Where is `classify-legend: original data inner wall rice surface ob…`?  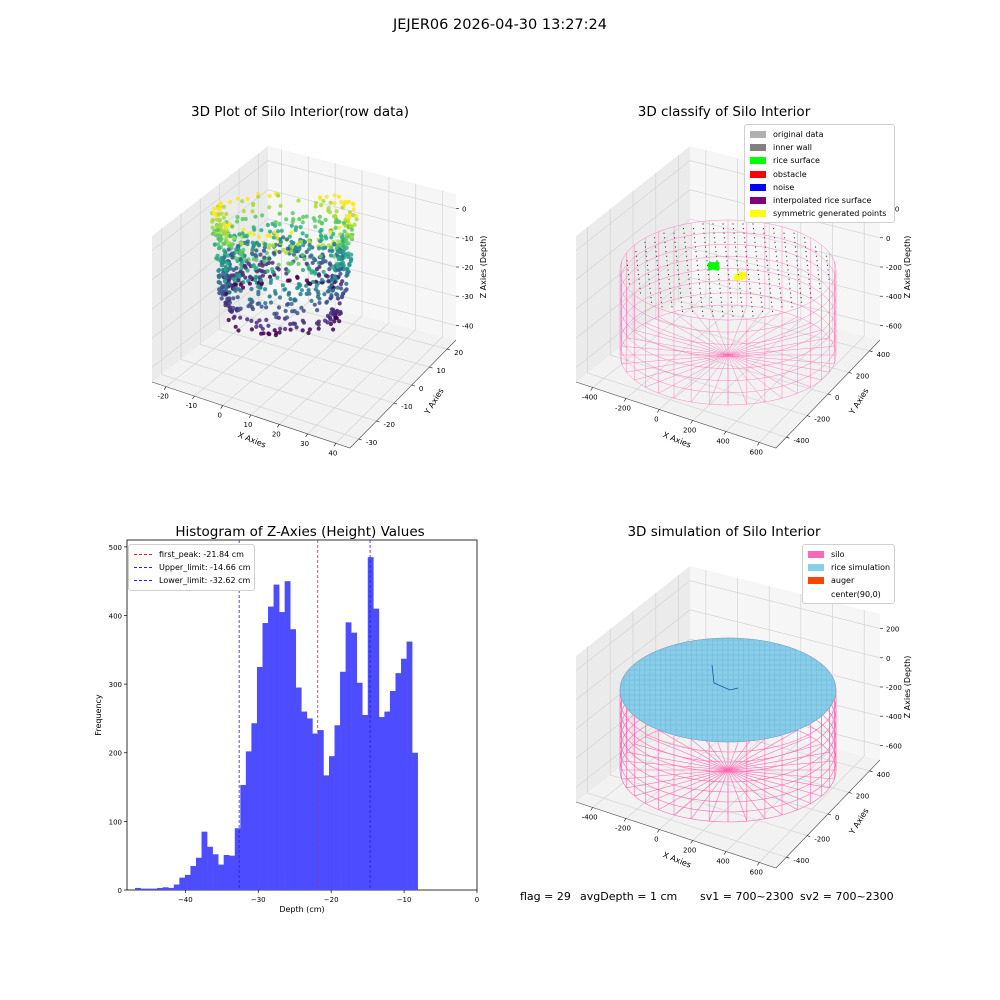
classify-legend: original data inner wall rice surface ob… is located at coordinates (819, 174).